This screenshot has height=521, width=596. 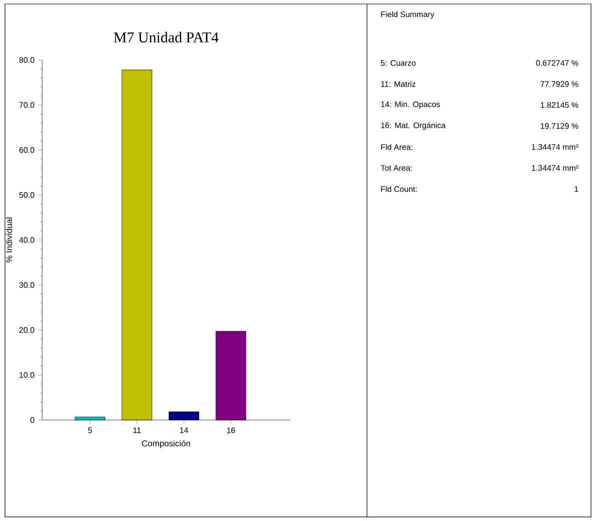 What do you see at coordinates (396, 147) in the screenshot?
I see `text: Fld Area:` at bounding box center [396, 147].